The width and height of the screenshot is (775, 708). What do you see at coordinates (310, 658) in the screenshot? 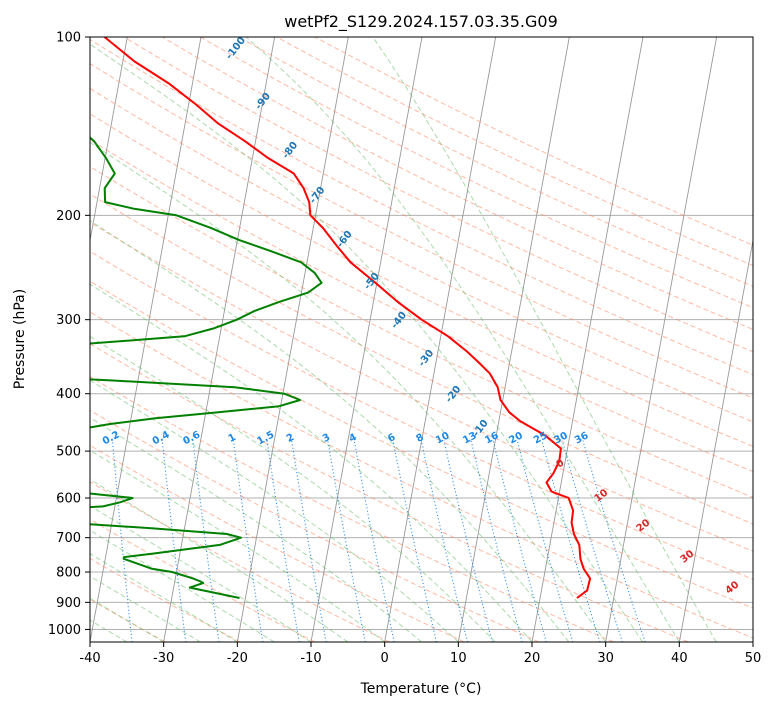
I see `x-tick-label: -10` at bounding box center [310, 658].